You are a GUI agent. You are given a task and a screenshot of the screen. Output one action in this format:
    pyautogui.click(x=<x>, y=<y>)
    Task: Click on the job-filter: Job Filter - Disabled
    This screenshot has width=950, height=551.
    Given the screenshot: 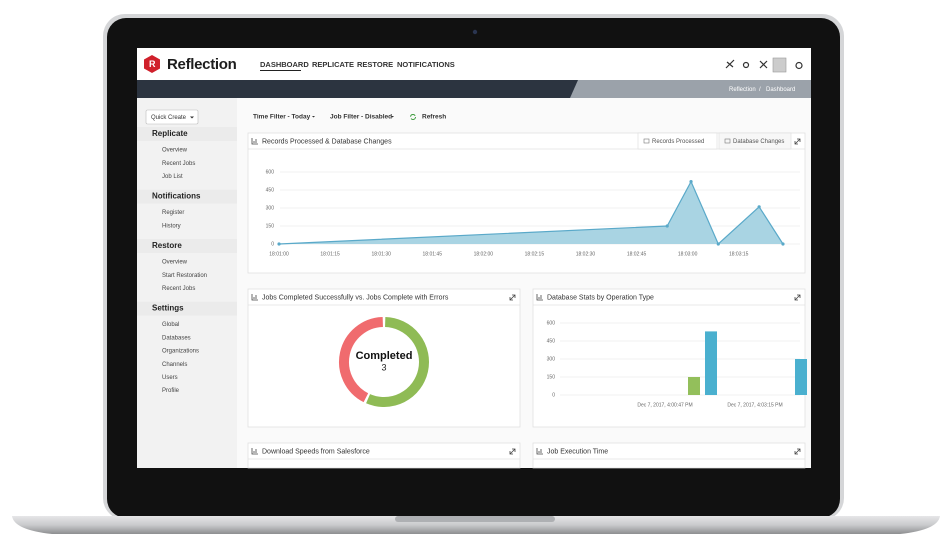 What is the action you would take?
    pyautogui.click(x=361, y=117)
    